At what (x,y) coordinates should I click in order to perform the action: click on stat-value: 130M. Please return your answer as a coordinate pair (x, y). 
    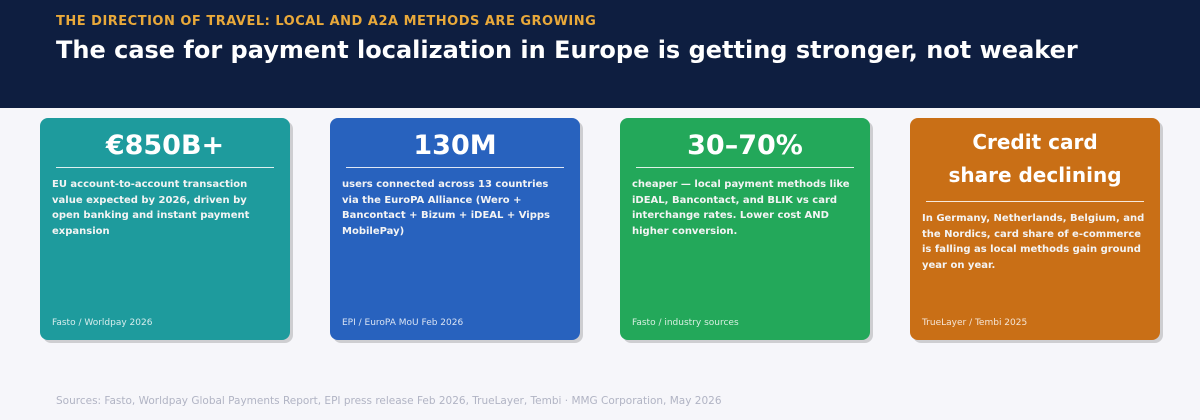
    Looking at the image, I should click on (455, 145).